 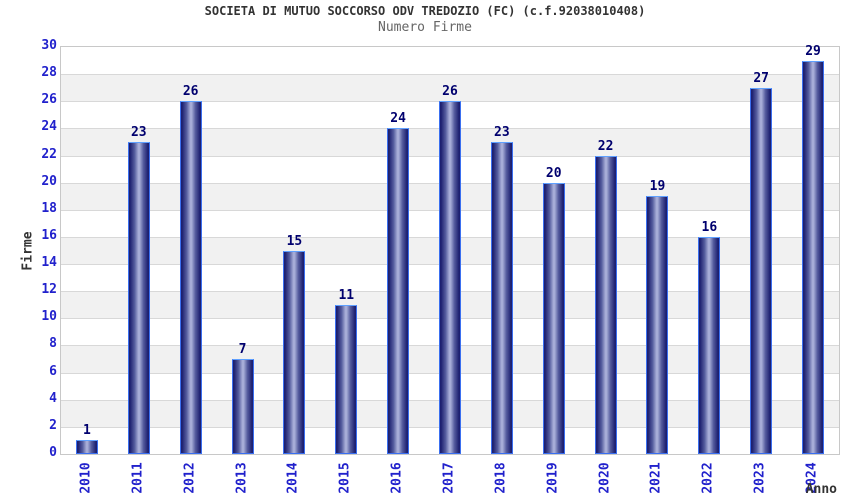 I want to click on y-tick-label: 0, so click(x=53, y=452).